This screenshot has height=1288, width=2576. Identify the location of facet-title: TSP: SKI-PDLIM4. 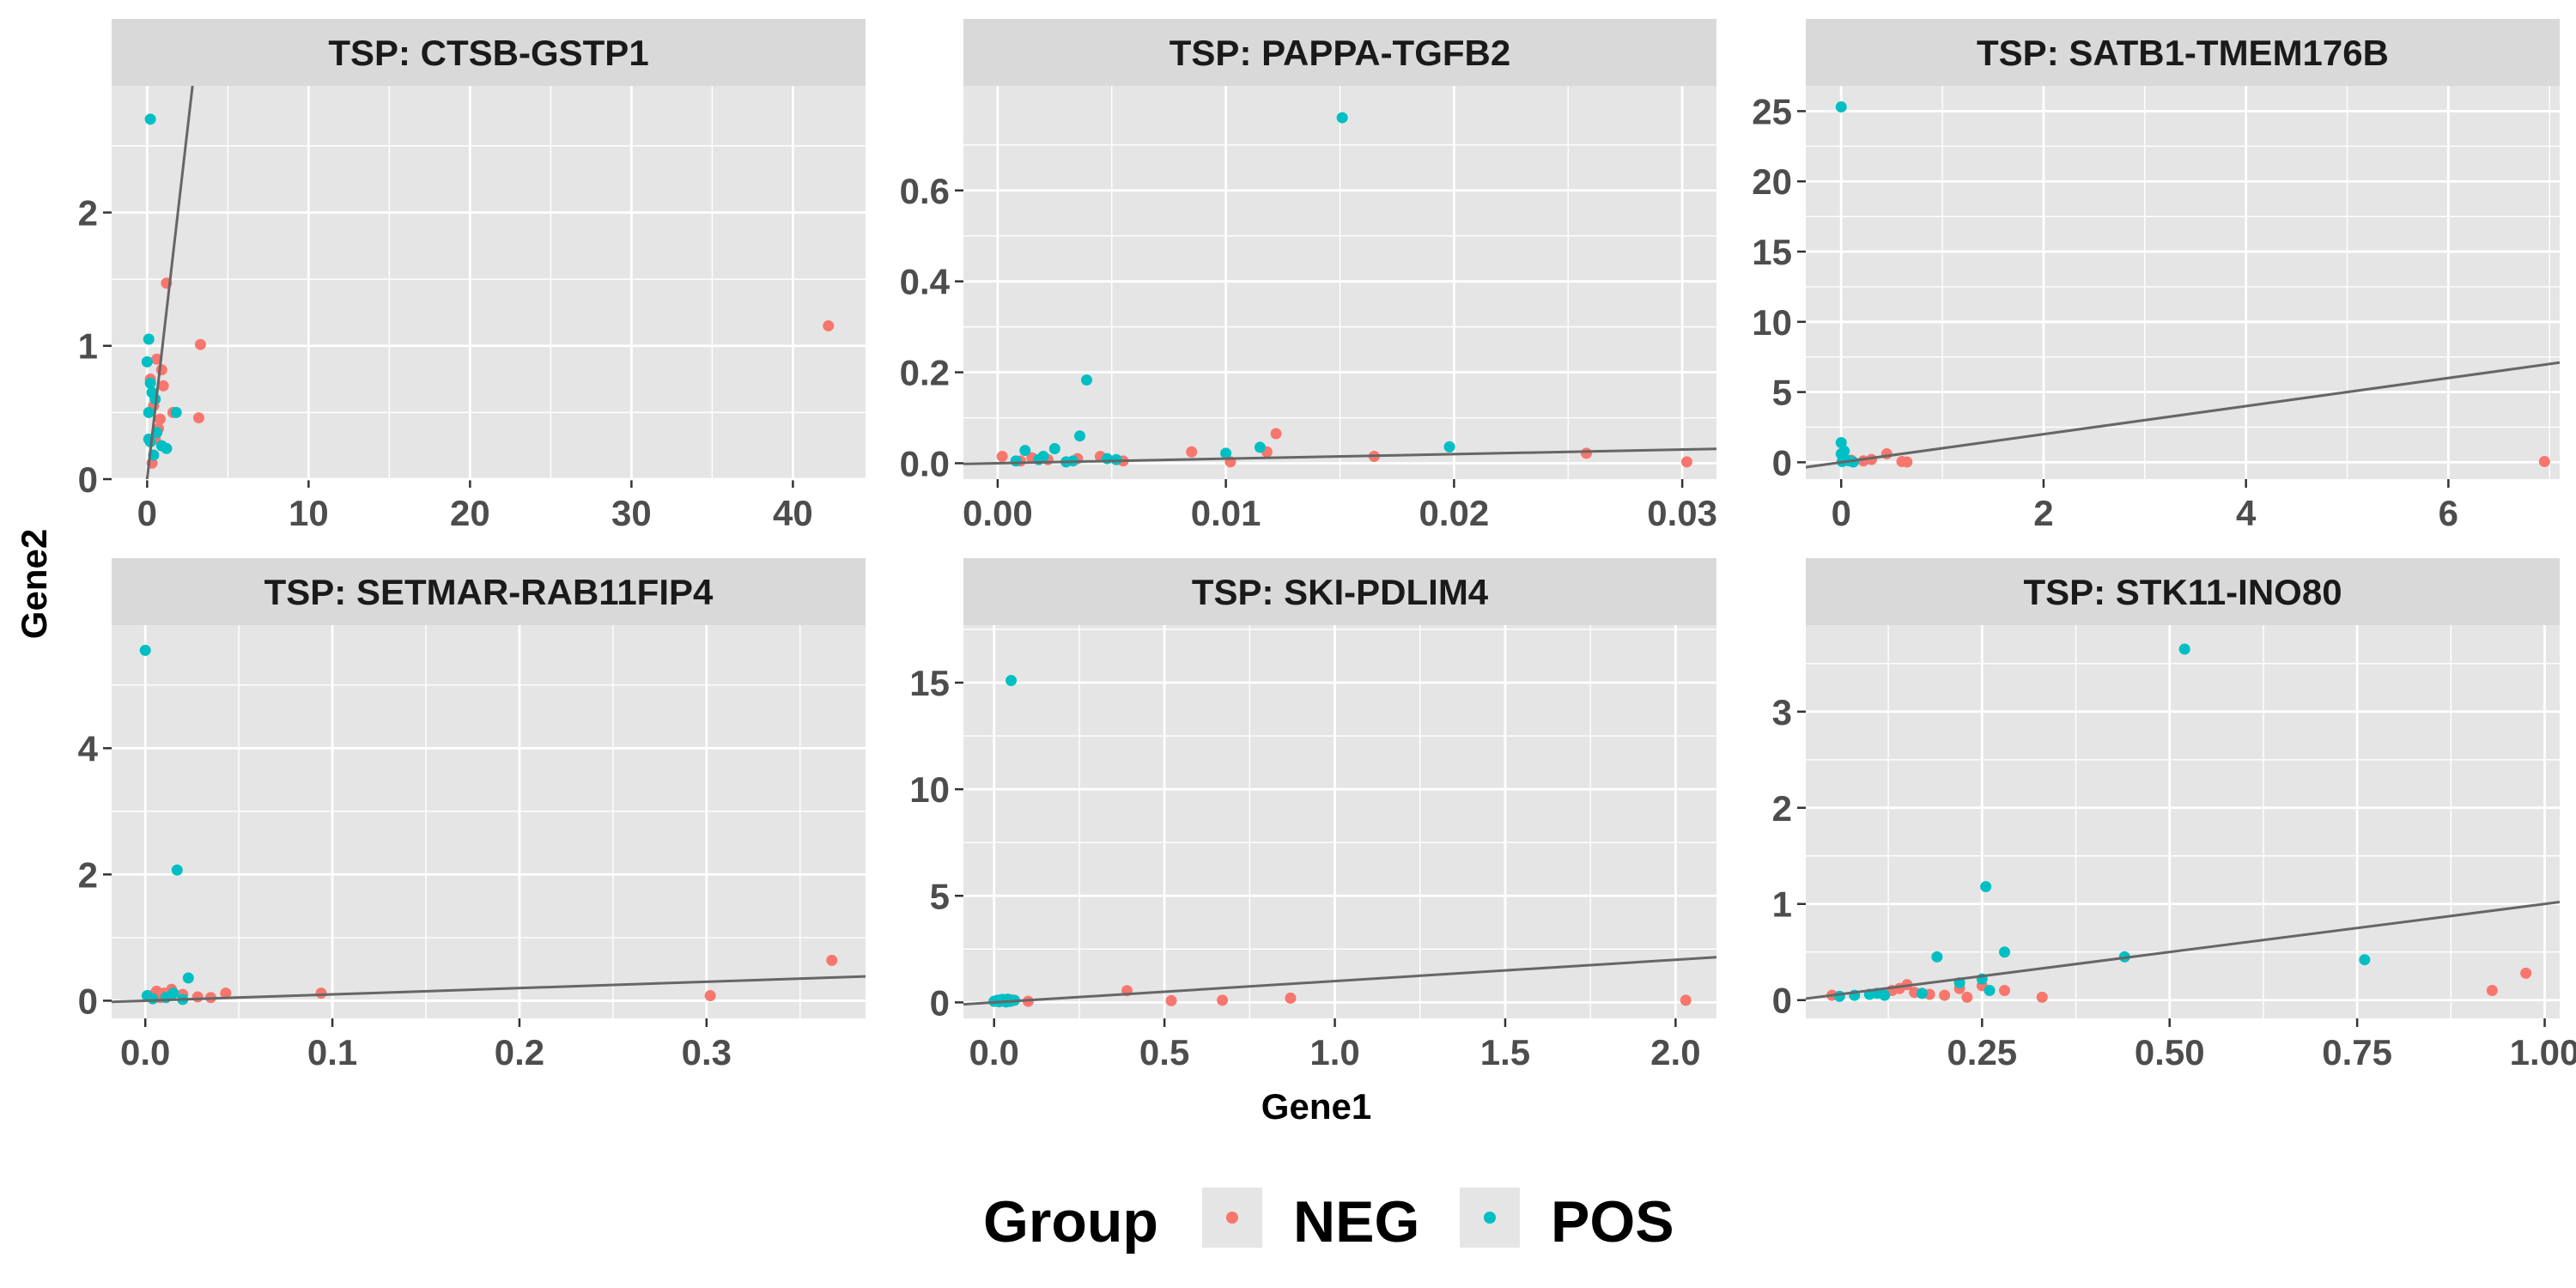
(1341, 592).